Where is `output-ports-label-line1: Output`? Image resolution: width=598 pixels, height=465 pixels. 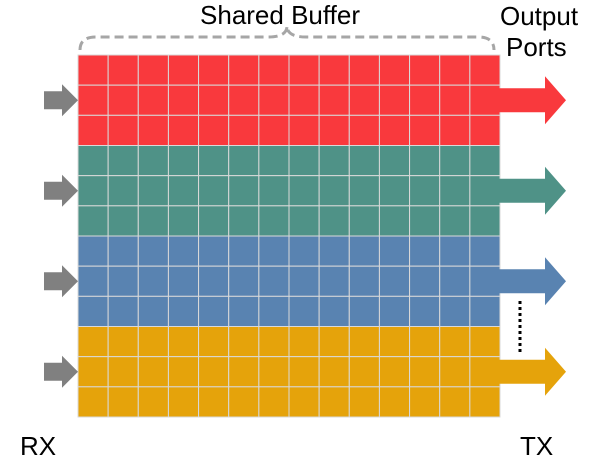
output-ports-label-line1: Output is located at coordinates (539, 16).